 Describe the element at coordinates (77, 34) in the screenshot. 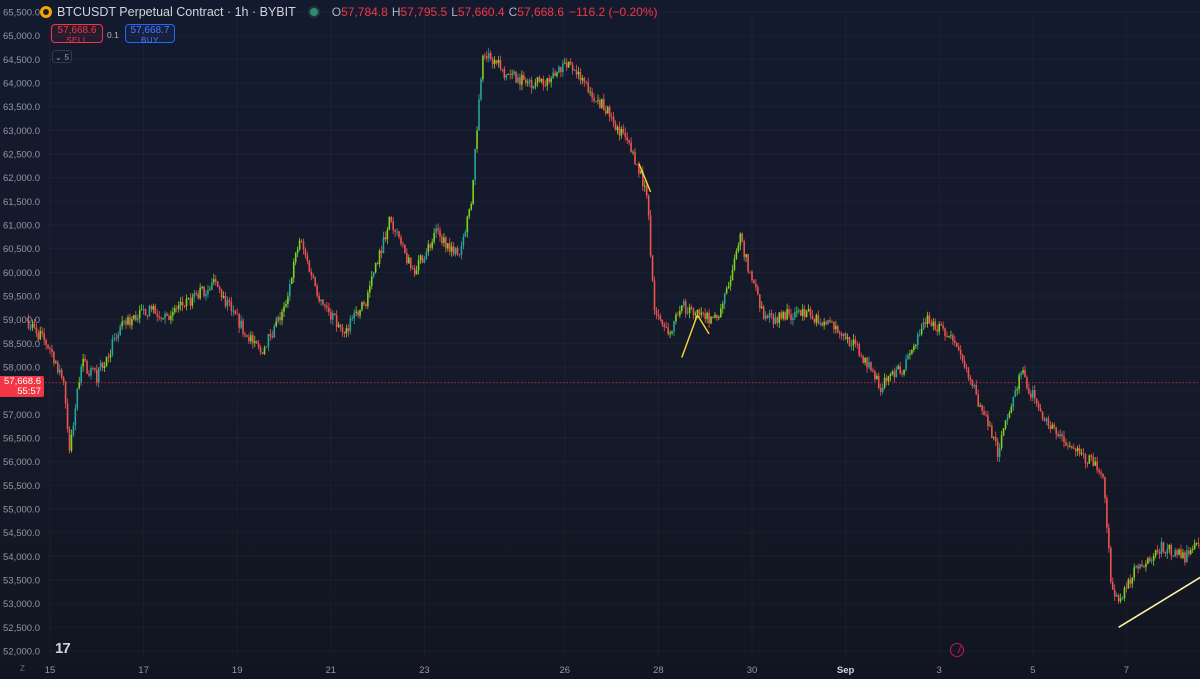

I see `sell-button: 57,668.6 SELL` at that location.